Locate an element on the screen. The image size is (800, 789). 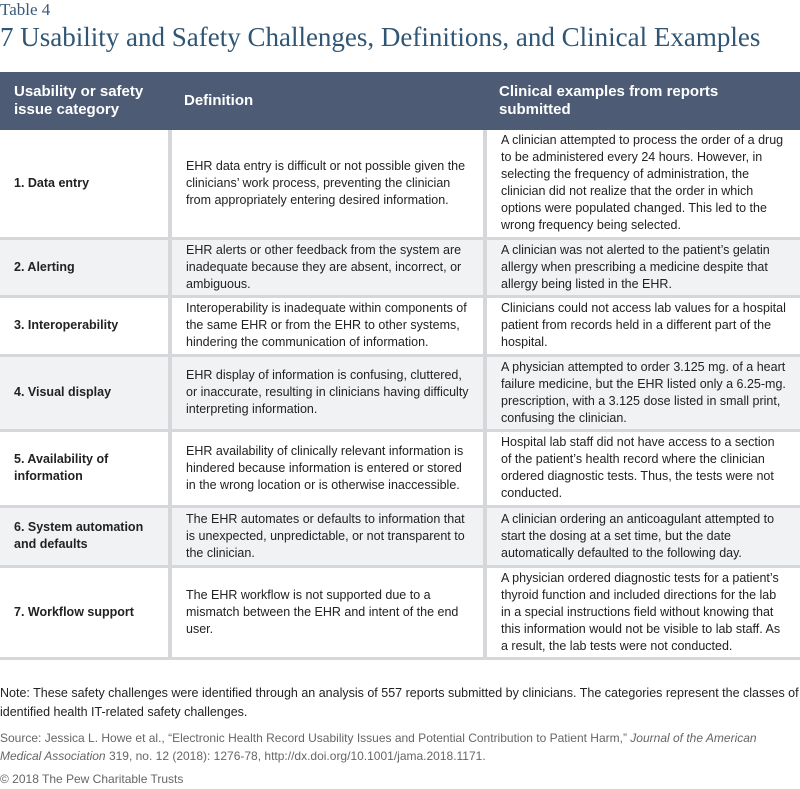
column-header: Usability or safety issue category is located at coordinates (85, 101).